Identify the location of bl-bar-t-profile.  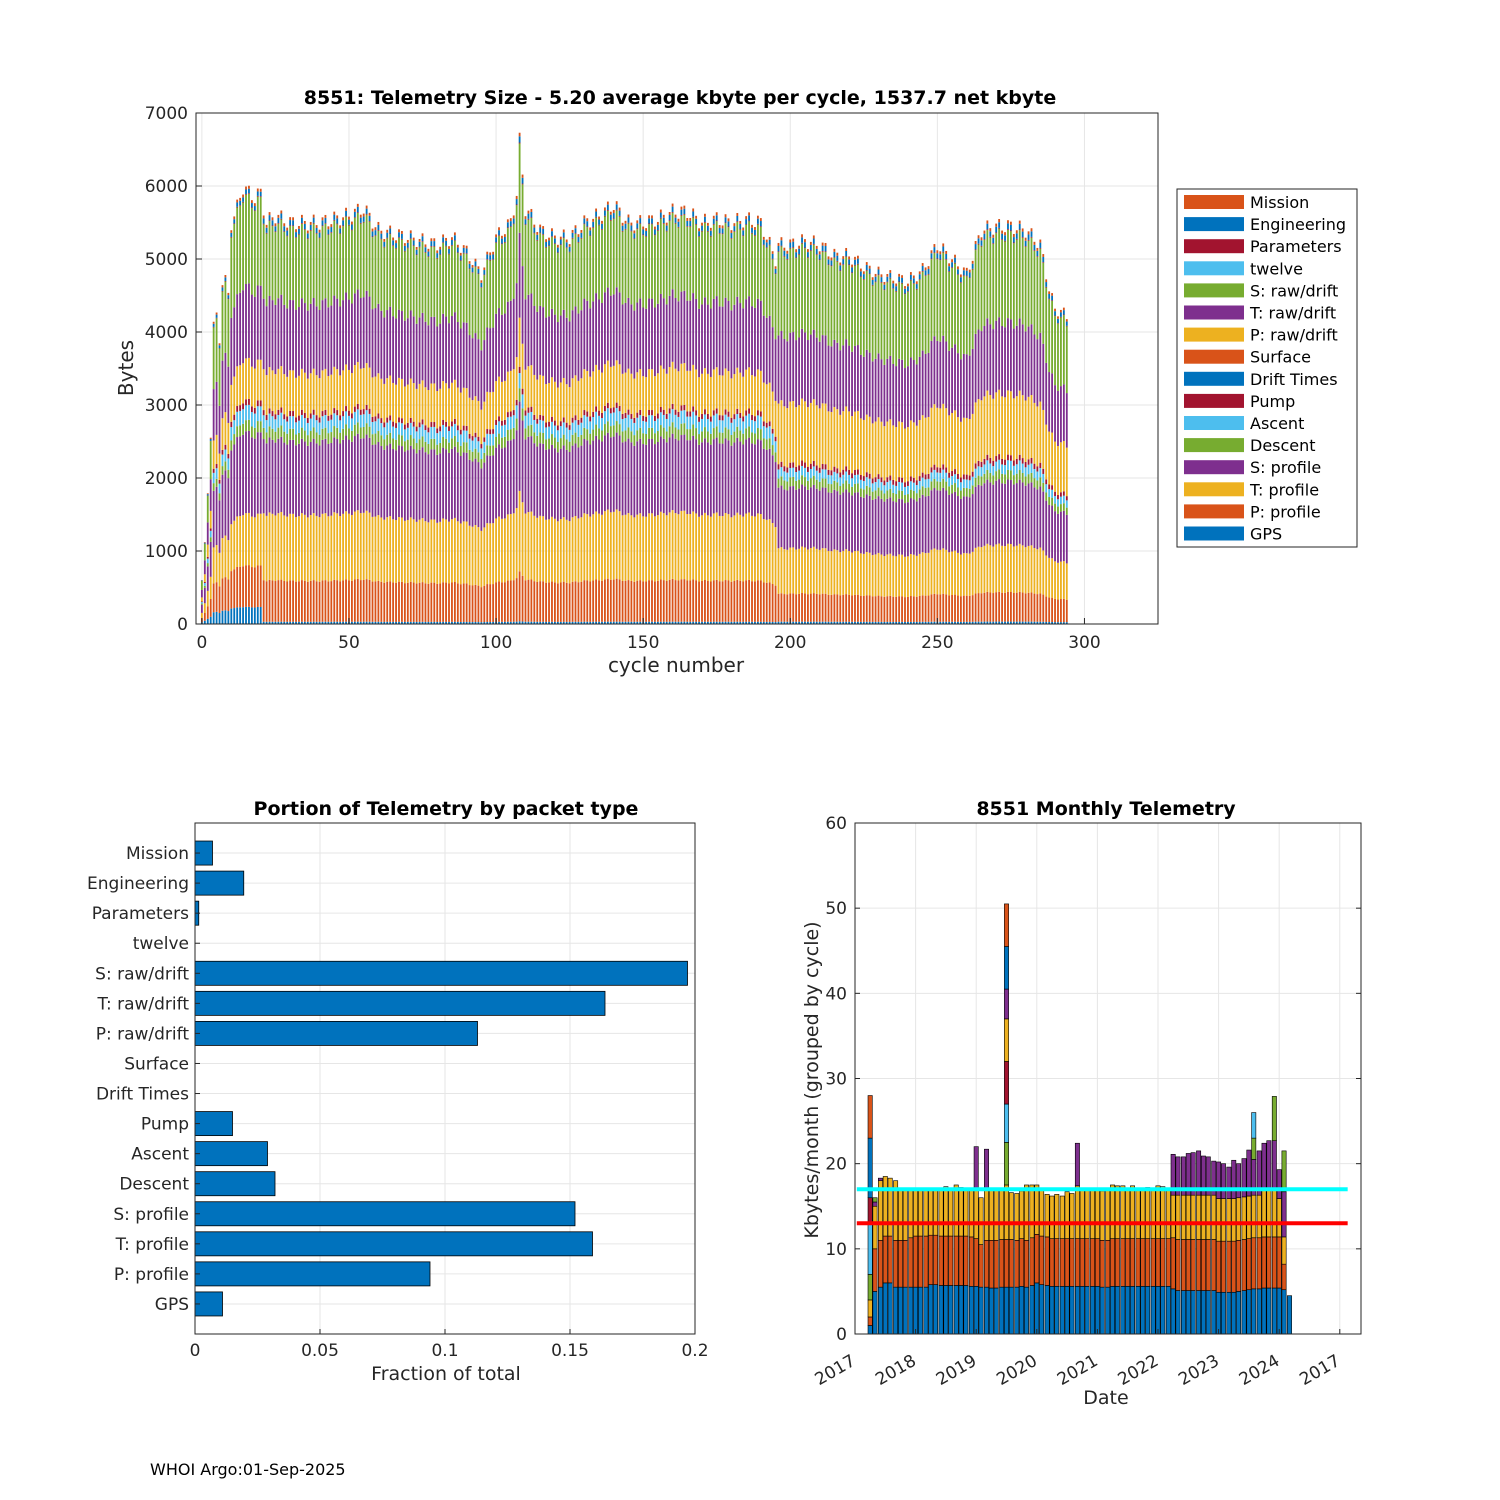
(393, 1244).